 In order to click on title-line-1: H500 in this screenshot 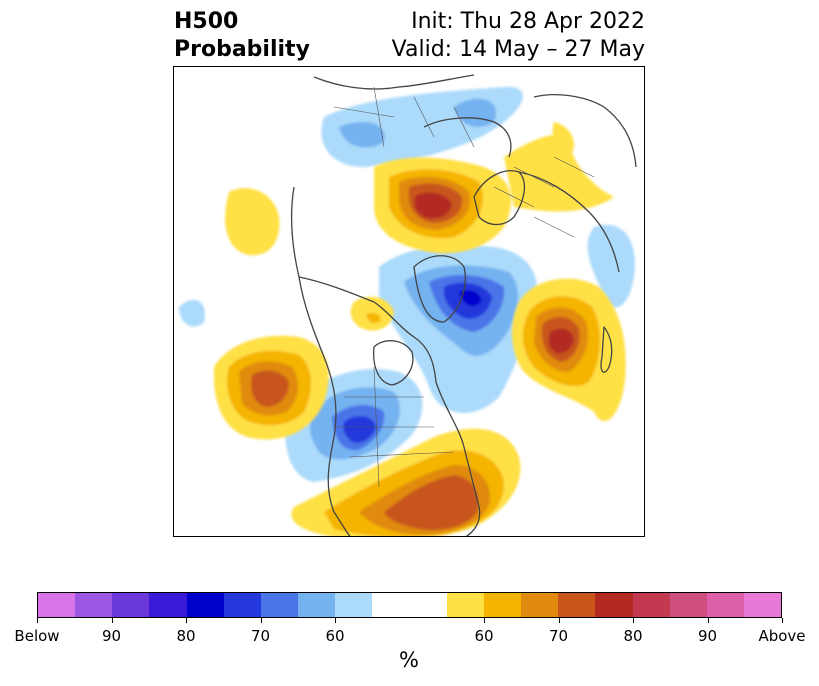, I will do `click(206, 21)`.